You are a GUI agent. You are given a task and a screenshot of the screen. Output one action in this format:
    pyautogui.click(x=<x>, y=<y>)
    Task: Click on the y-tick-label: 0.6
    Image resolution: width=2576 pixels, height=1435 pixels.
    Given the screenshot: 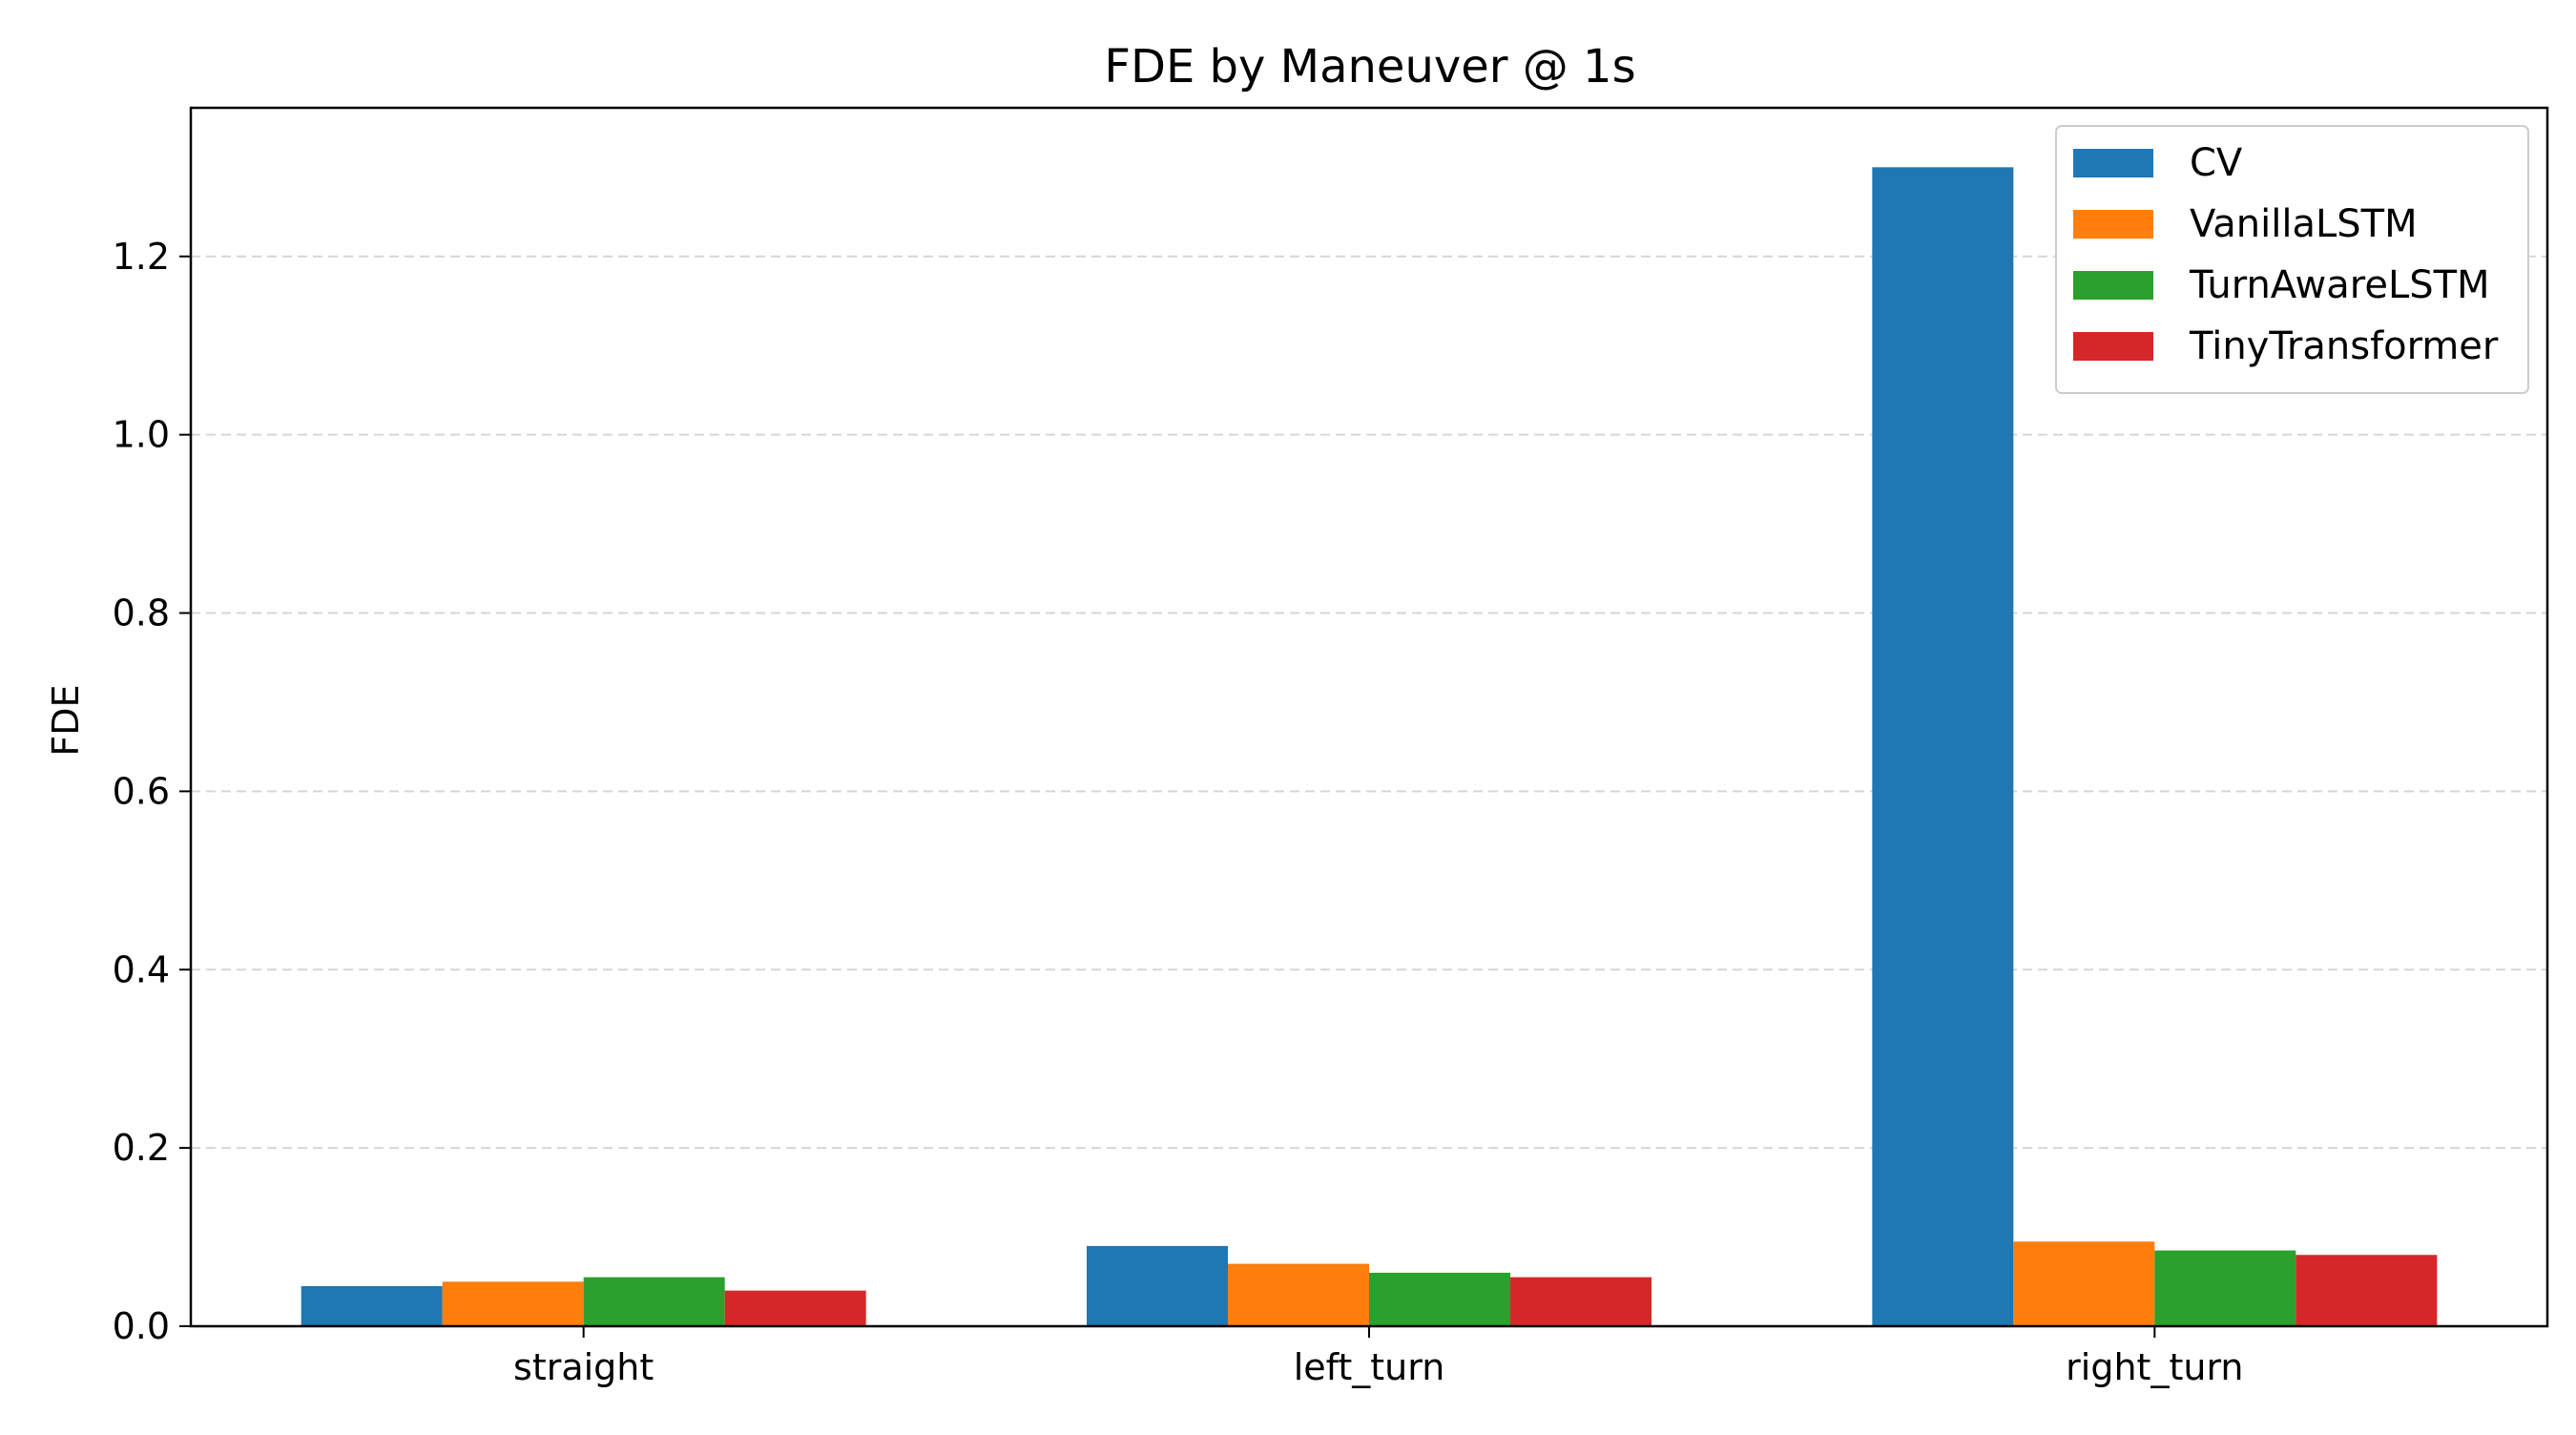 What is the action you would take?
    pyautogui.click(x=141, y=791)
    